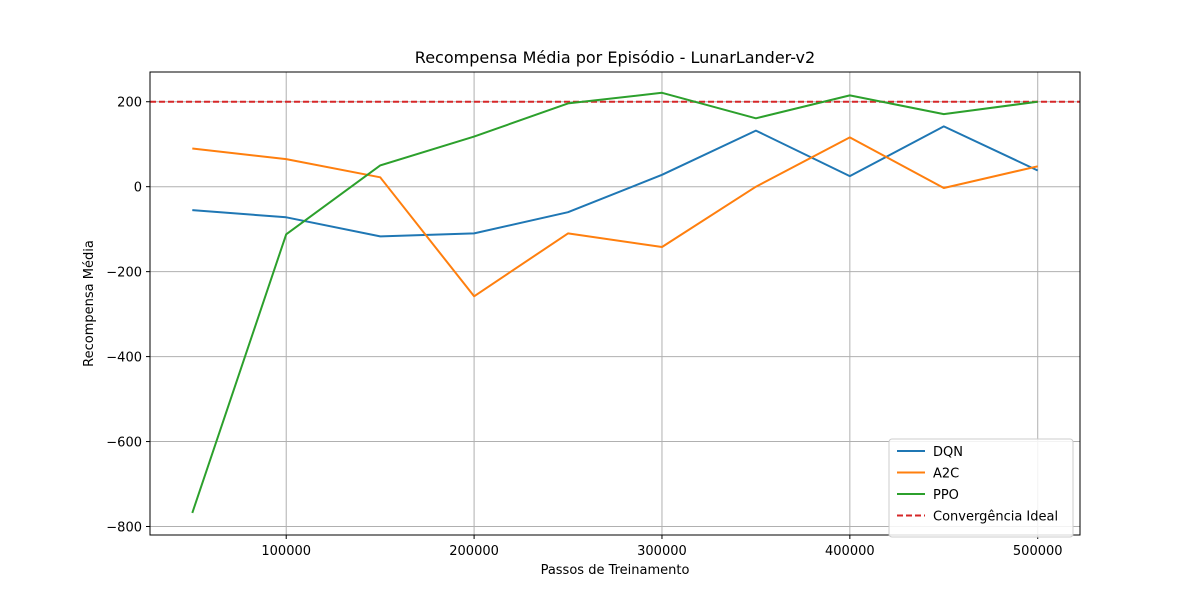 The width and height of the screenshot is (1200, 604). I want to click on y-axis-label: Recompensa Média, so click(89, 303).